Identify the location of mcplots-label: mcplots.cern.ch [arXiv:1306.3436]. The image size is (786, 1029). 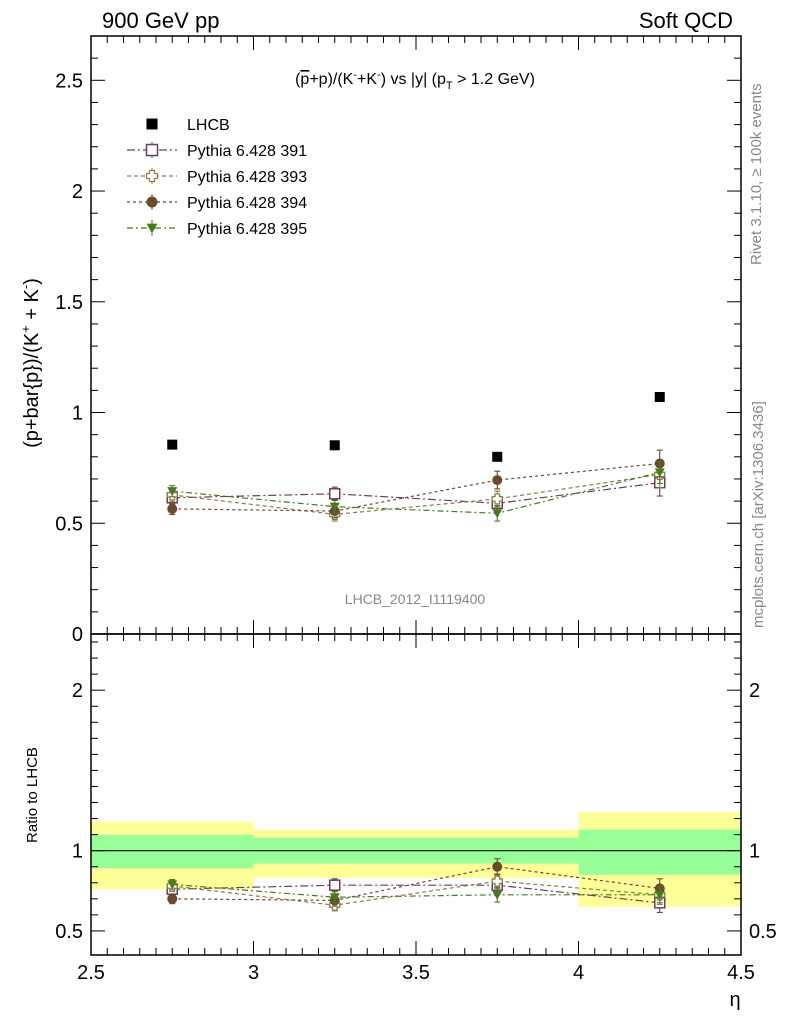
(758, 514).